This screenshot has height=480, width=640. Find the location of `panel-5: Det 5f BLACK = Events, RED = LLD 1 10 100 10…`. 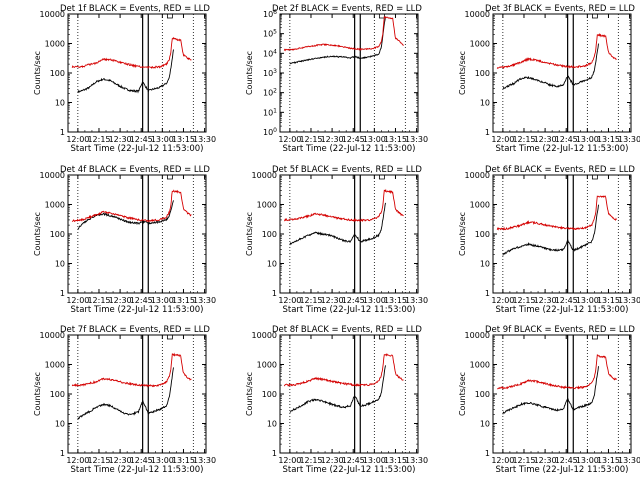

panel-5: Det 5f BLACK = Events, RED = LLD 1 10 100 10… is located at coordinates (336, 240).